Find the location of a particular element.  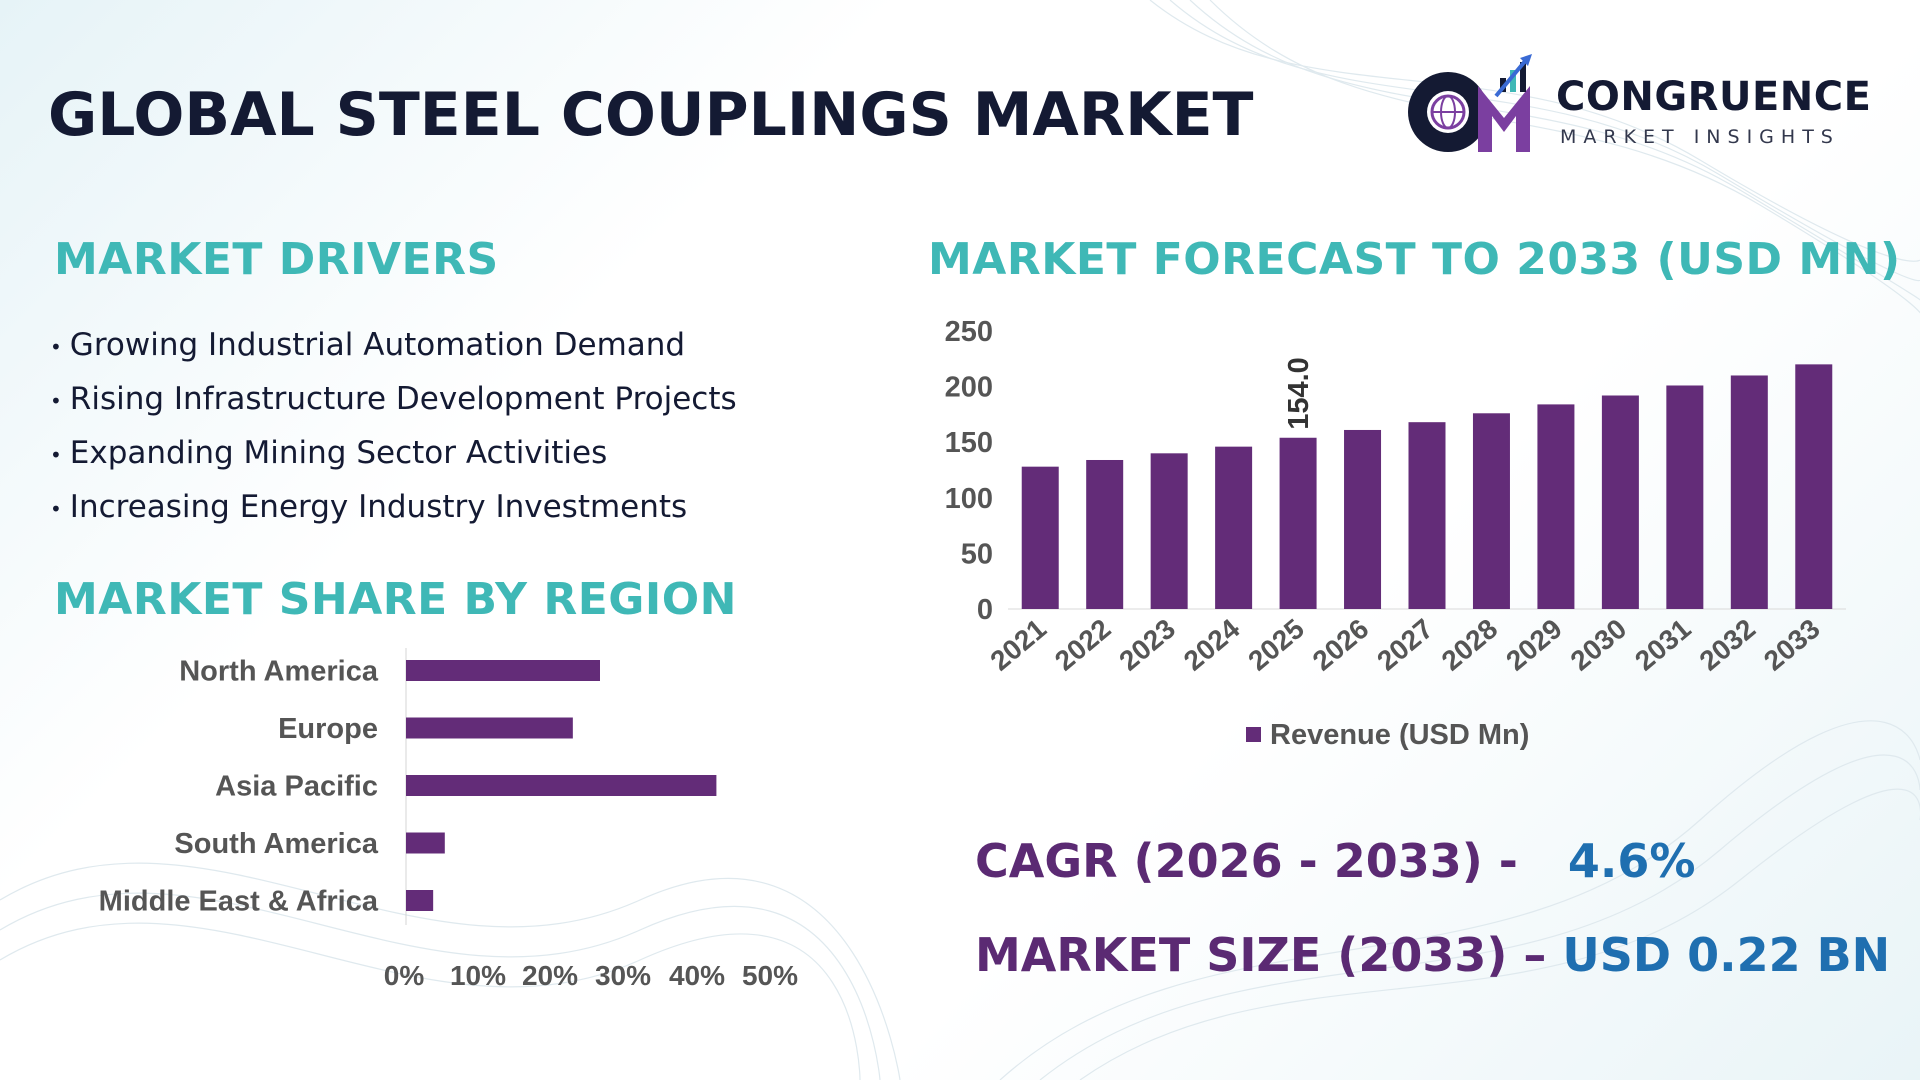

forecast-x-tick-label: 2025 is located at coordinates (1276, 645).